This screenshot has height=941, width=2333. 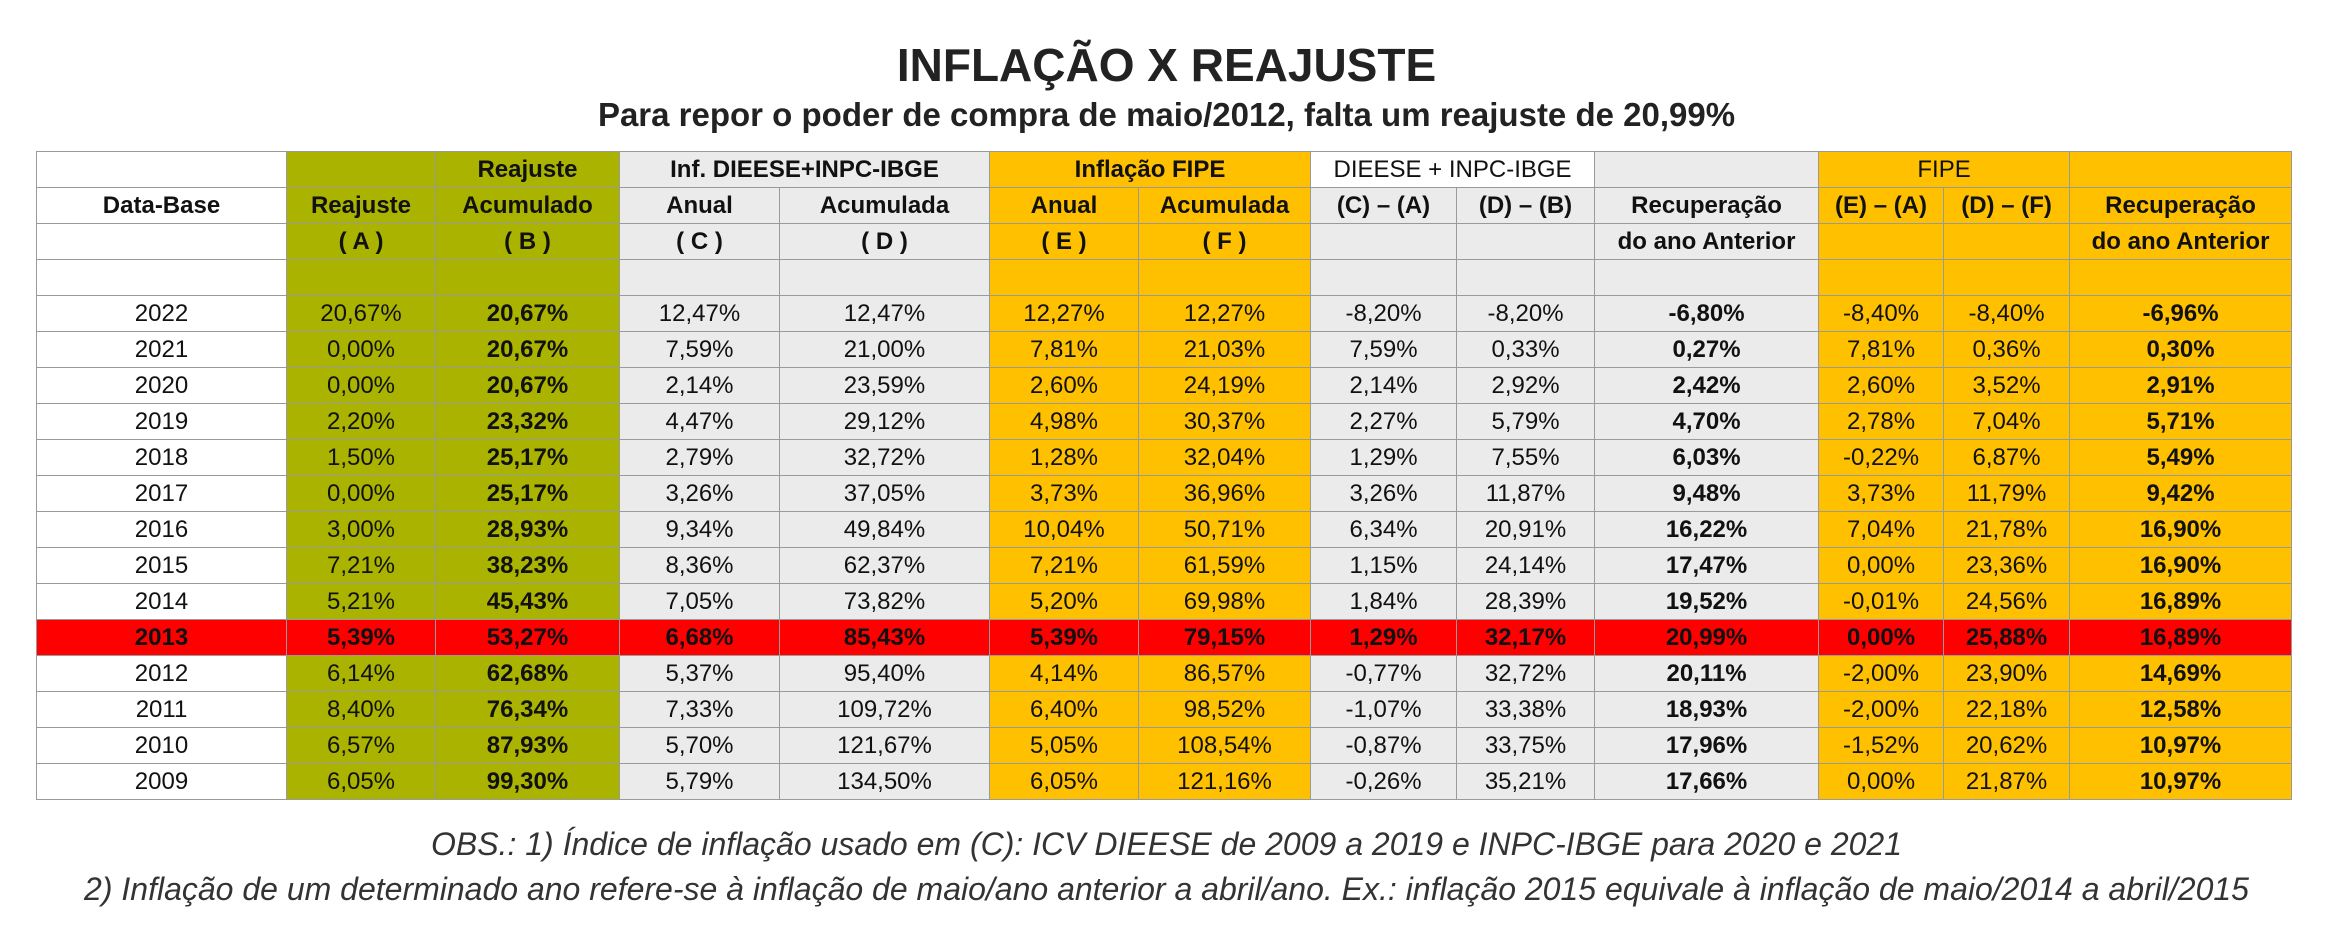 I want to click on data-cell: 12,47%, so click(x=884, y=313).